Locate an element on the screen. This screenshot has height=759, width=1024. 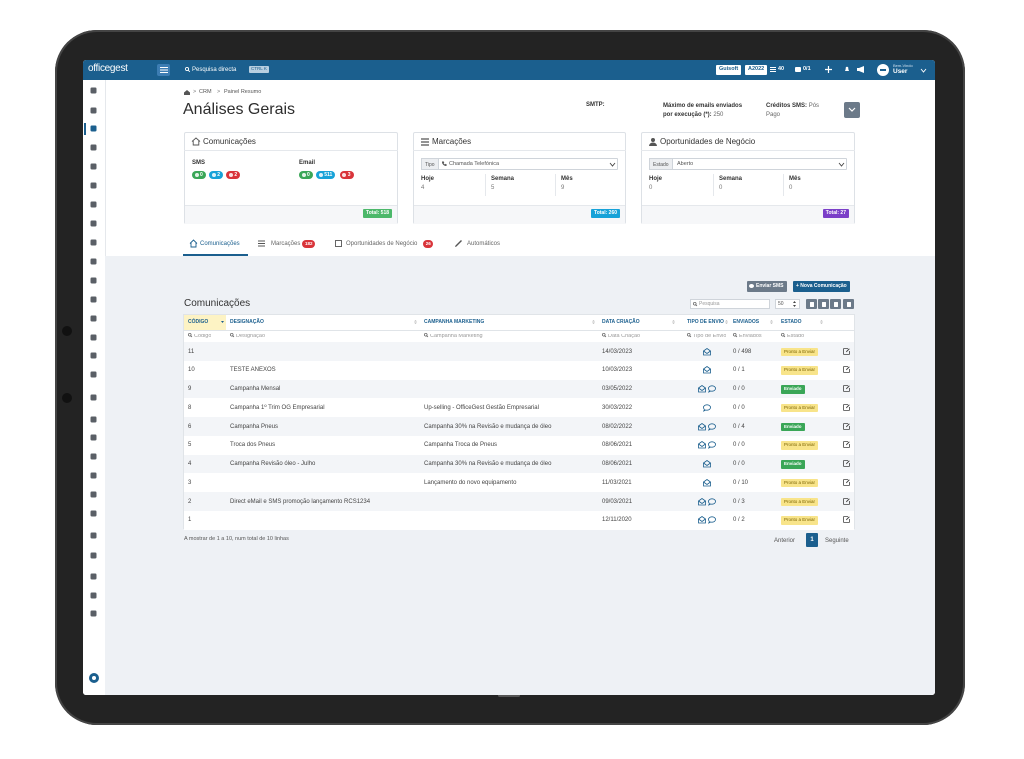
search-input: Pesquisa directa is located at coordinates (214, 70).